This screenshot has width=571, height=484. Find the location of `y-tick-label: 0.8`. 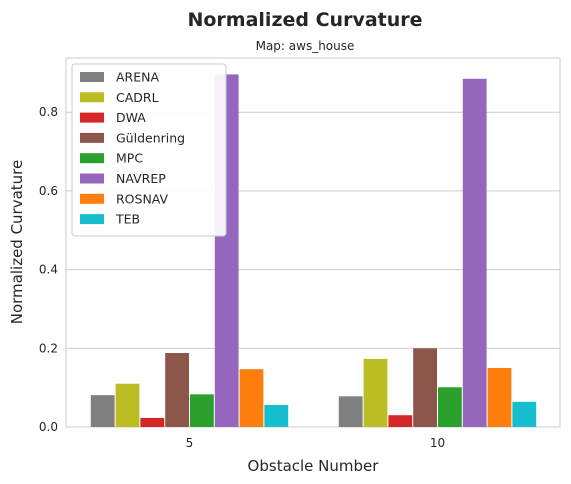

y-tick-label: 0.8 is located at coordinates (48, 112).